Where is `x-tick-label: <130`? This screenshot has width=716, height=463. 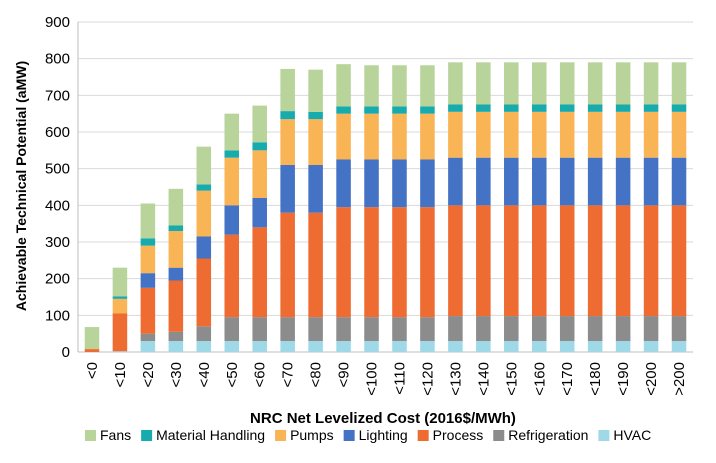 x-tick-label: <130 is located at coordinates (455, 379).